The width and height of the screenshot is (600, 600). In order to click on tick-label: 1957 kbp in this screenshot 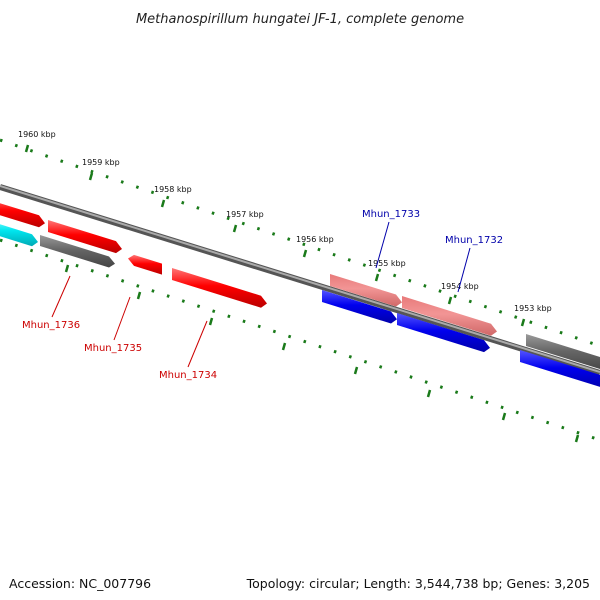, I will do `click(245, 214)`.